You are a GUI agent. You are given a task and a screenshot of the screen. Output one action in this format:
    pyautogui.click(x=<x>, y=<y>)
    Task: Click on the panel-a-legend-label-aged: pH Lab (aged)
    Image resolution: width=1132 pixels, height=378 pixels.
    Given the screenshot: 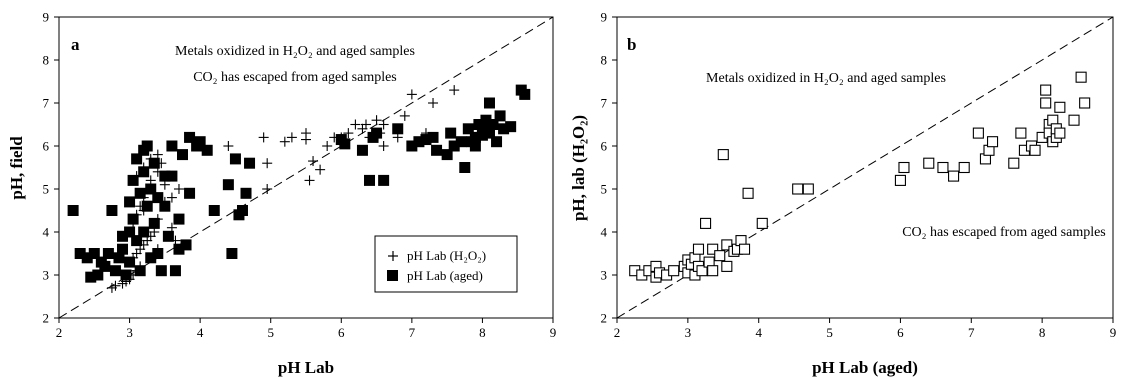 What is the action you would take?
    pyautogui.click(x=445, y=275)
    